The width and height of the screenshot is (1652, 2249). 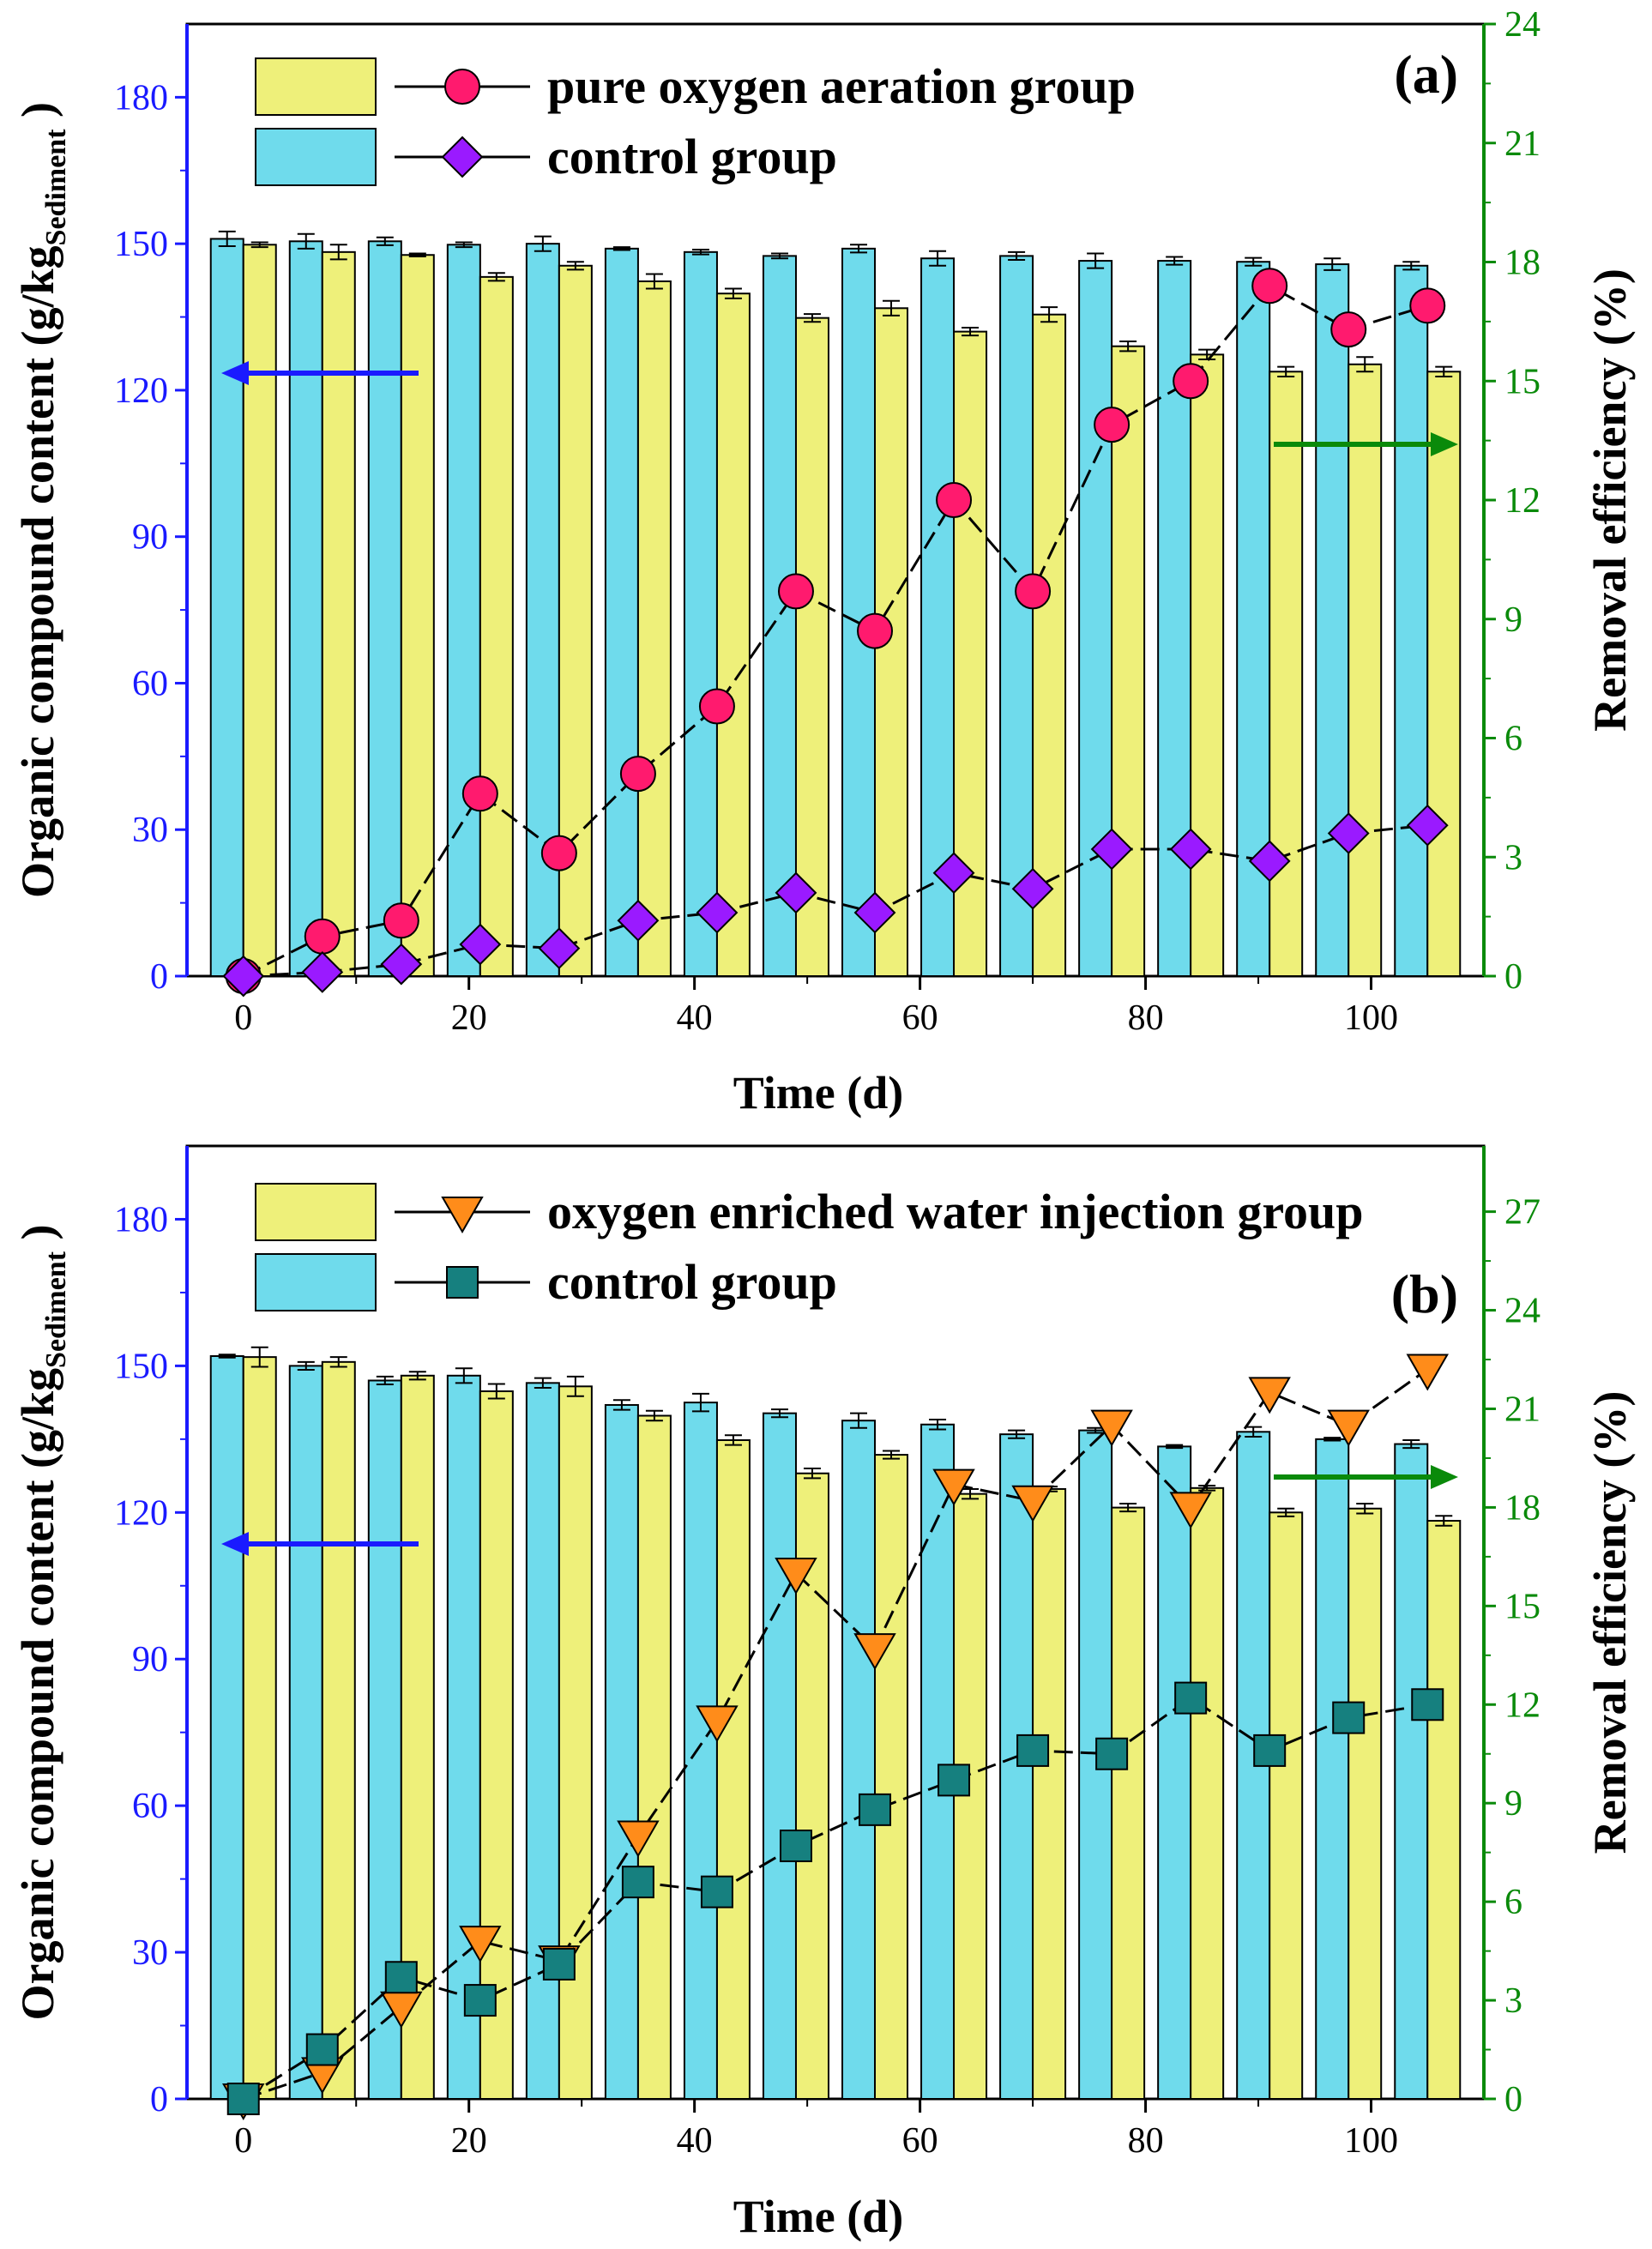 I want to click on legend-label-1: control group, so click(x=692, y=156).